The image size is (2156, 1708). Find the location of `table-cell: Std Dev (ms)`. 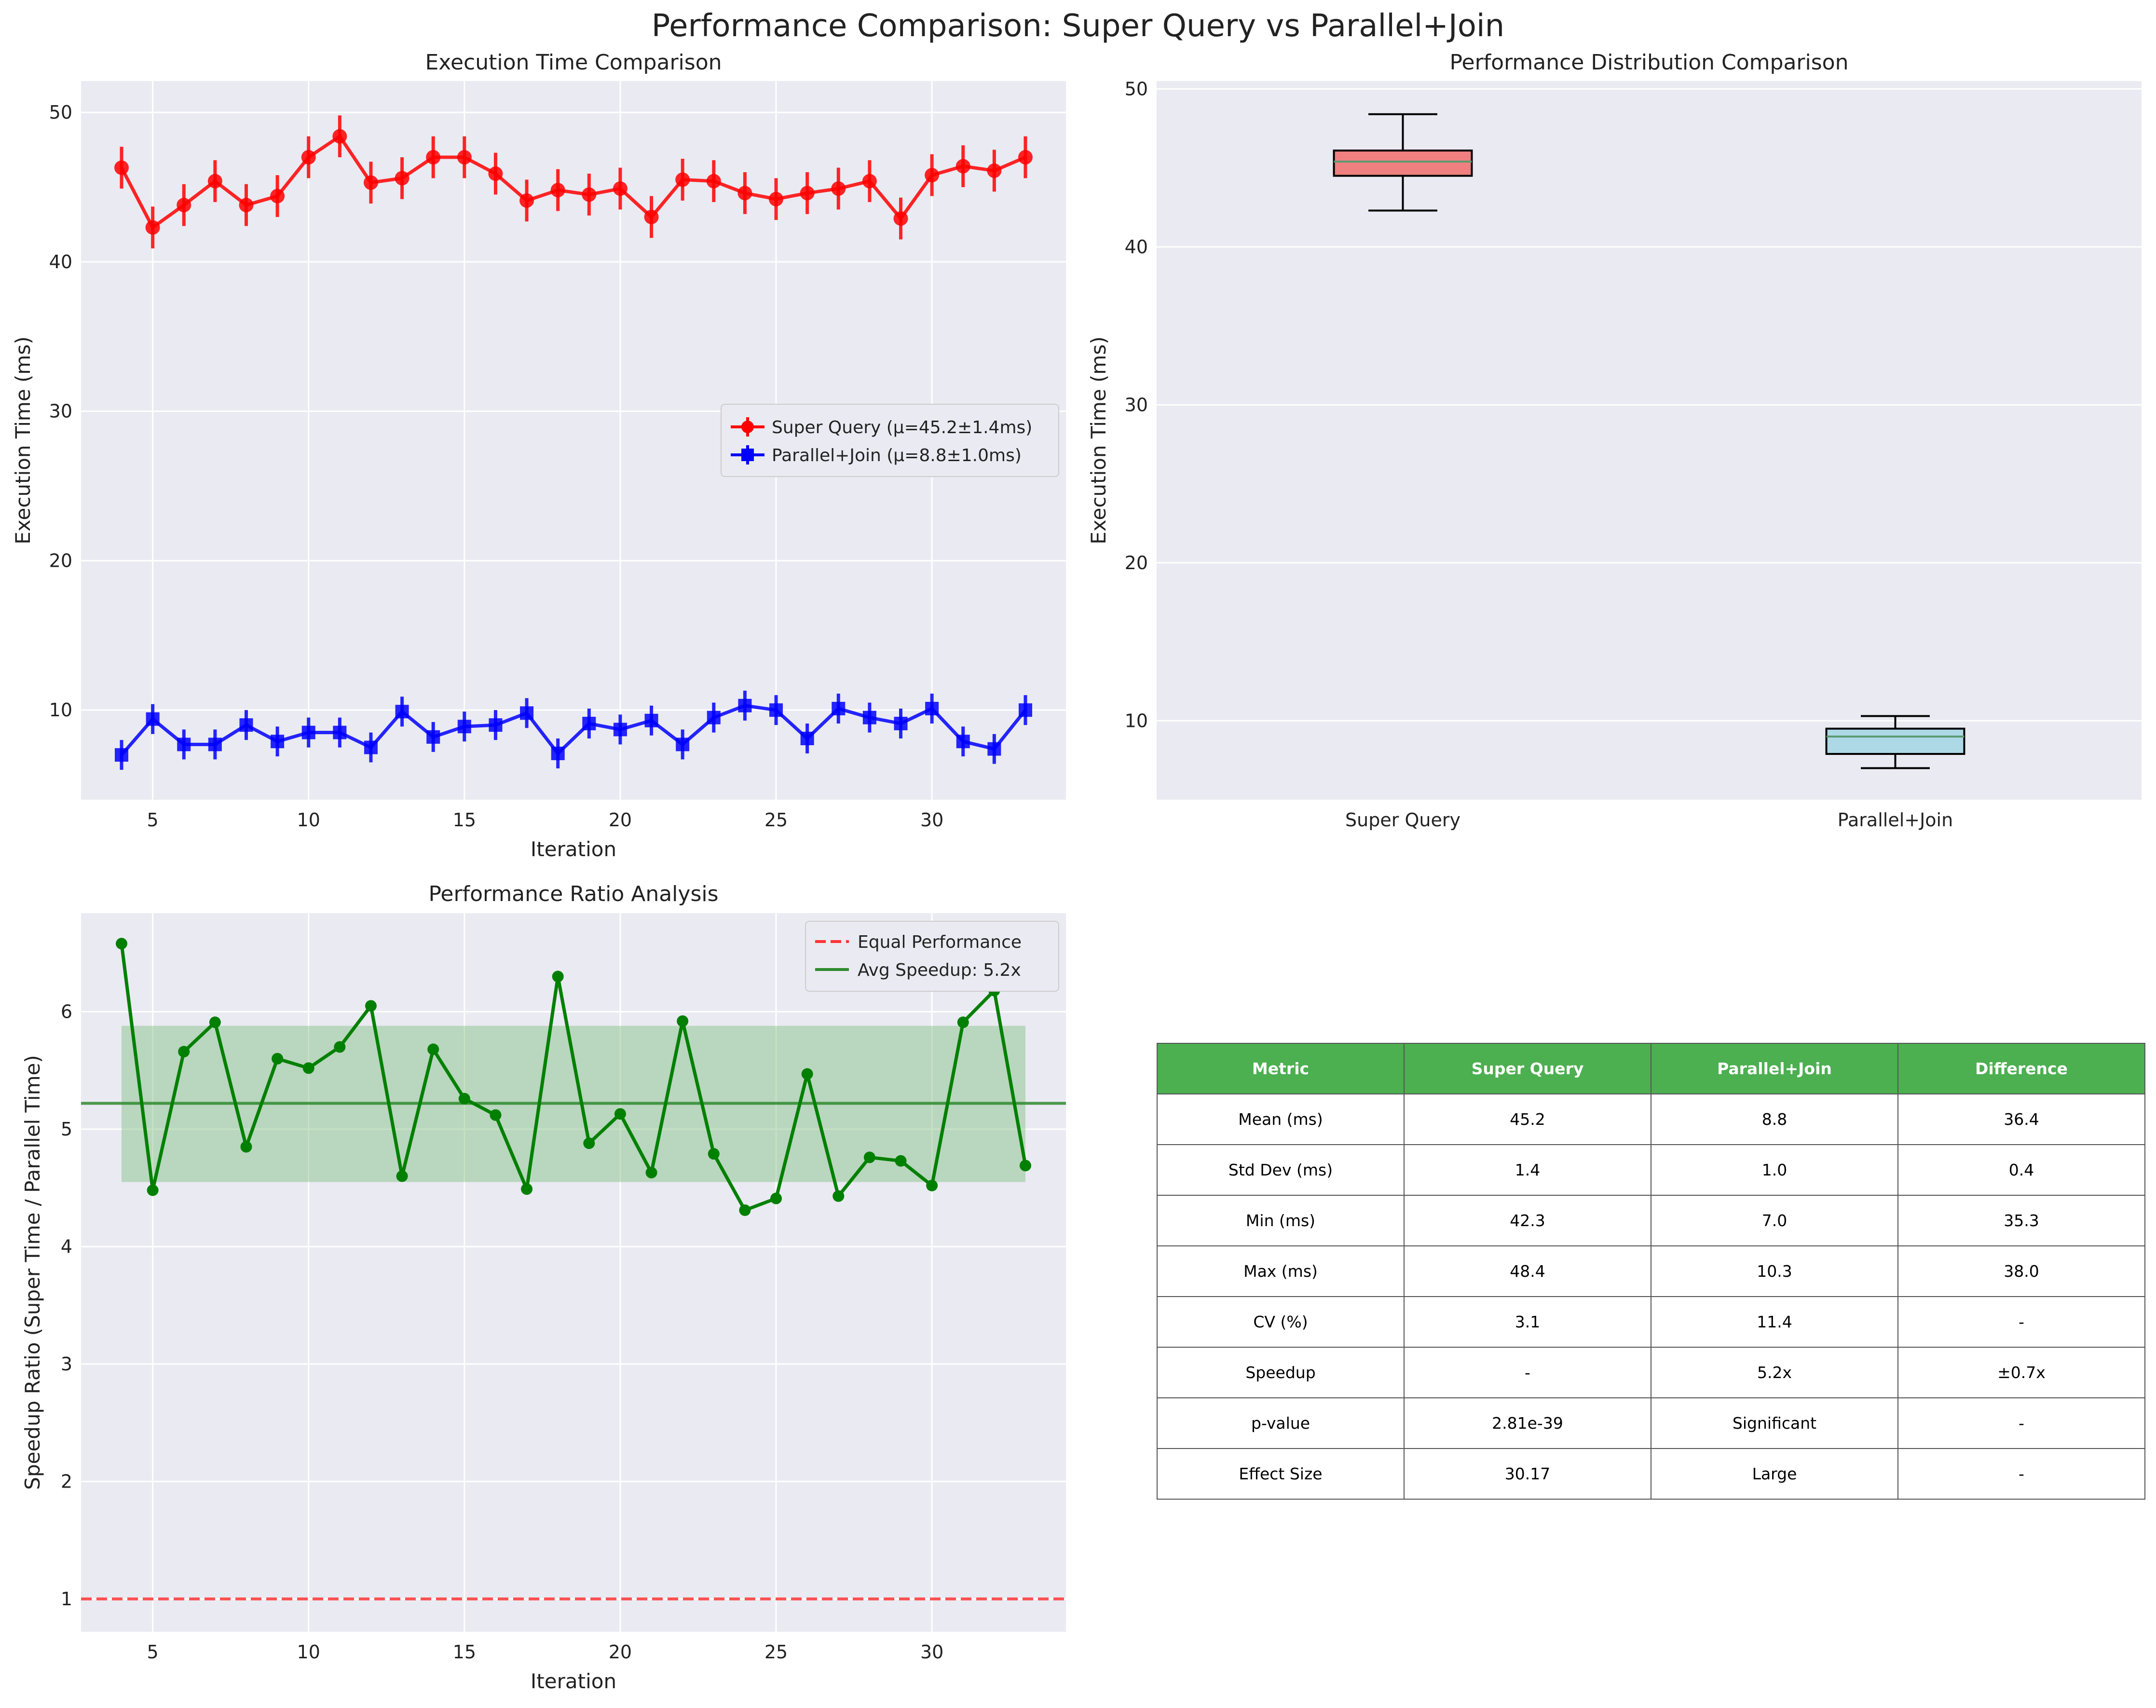

table-cell: Std Dev (ms) is located at coordinates (1281, 1170).